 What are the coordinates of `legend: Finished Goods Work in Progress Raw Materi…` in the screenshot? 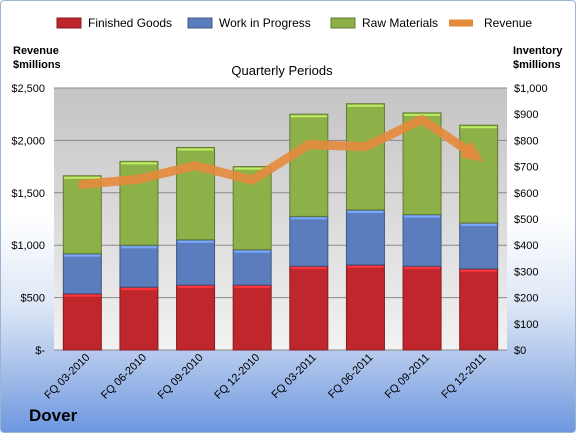 It's located at (294, 23).